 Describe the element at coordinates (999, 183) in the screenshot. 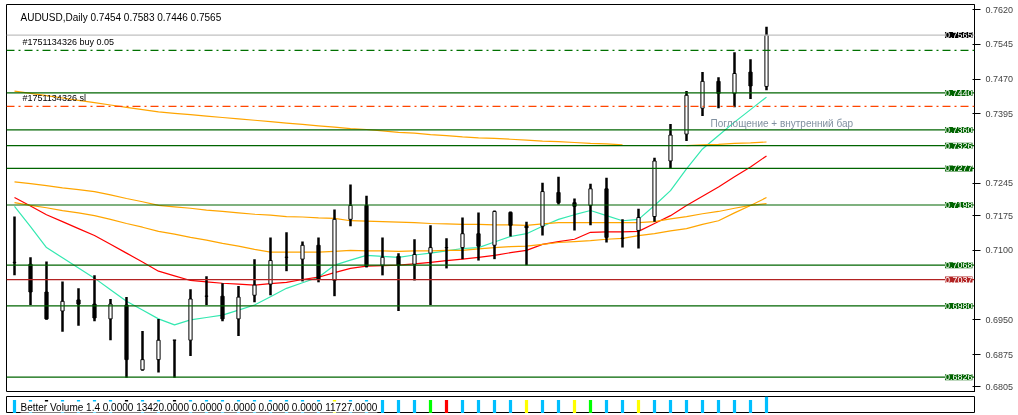

I see `y-tick-label: 0.7245` at that location.